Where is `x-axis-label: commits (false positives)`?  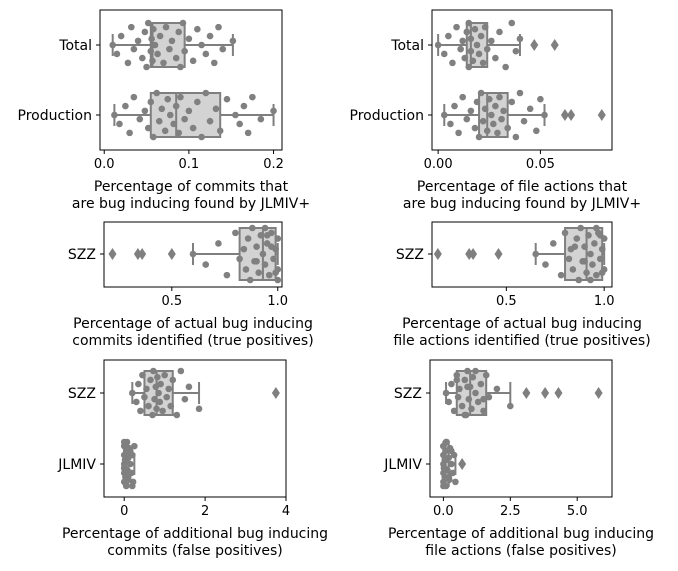 x-axis-label: commits (false positives) is located at coordinates (195, 551).